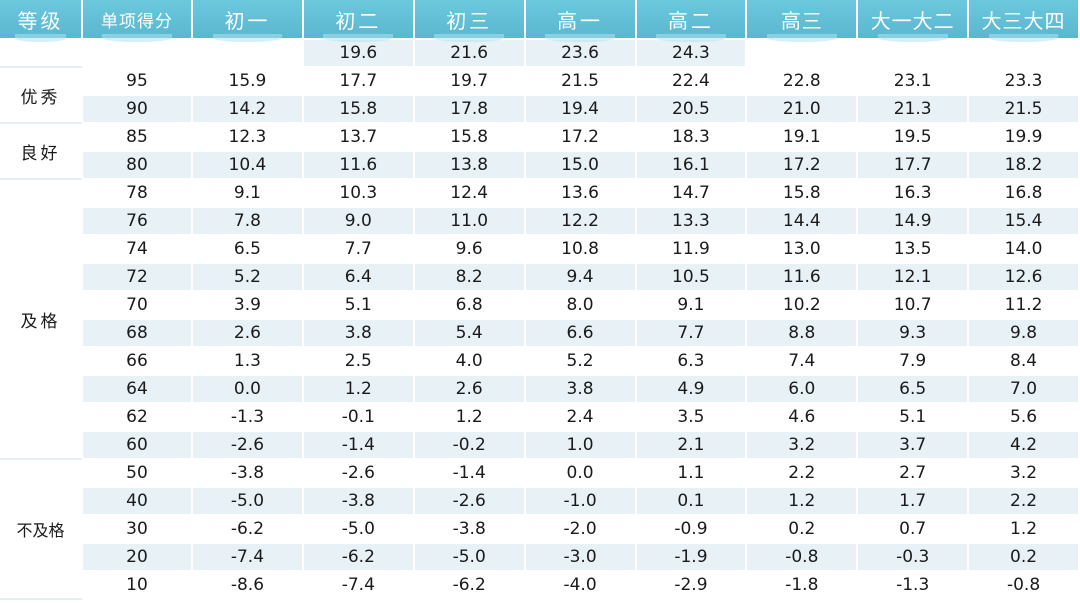 Image resolution: width=1080 pixels, height=603 pixels. I want to click on value-cell: 21.5, so click(581, 82).